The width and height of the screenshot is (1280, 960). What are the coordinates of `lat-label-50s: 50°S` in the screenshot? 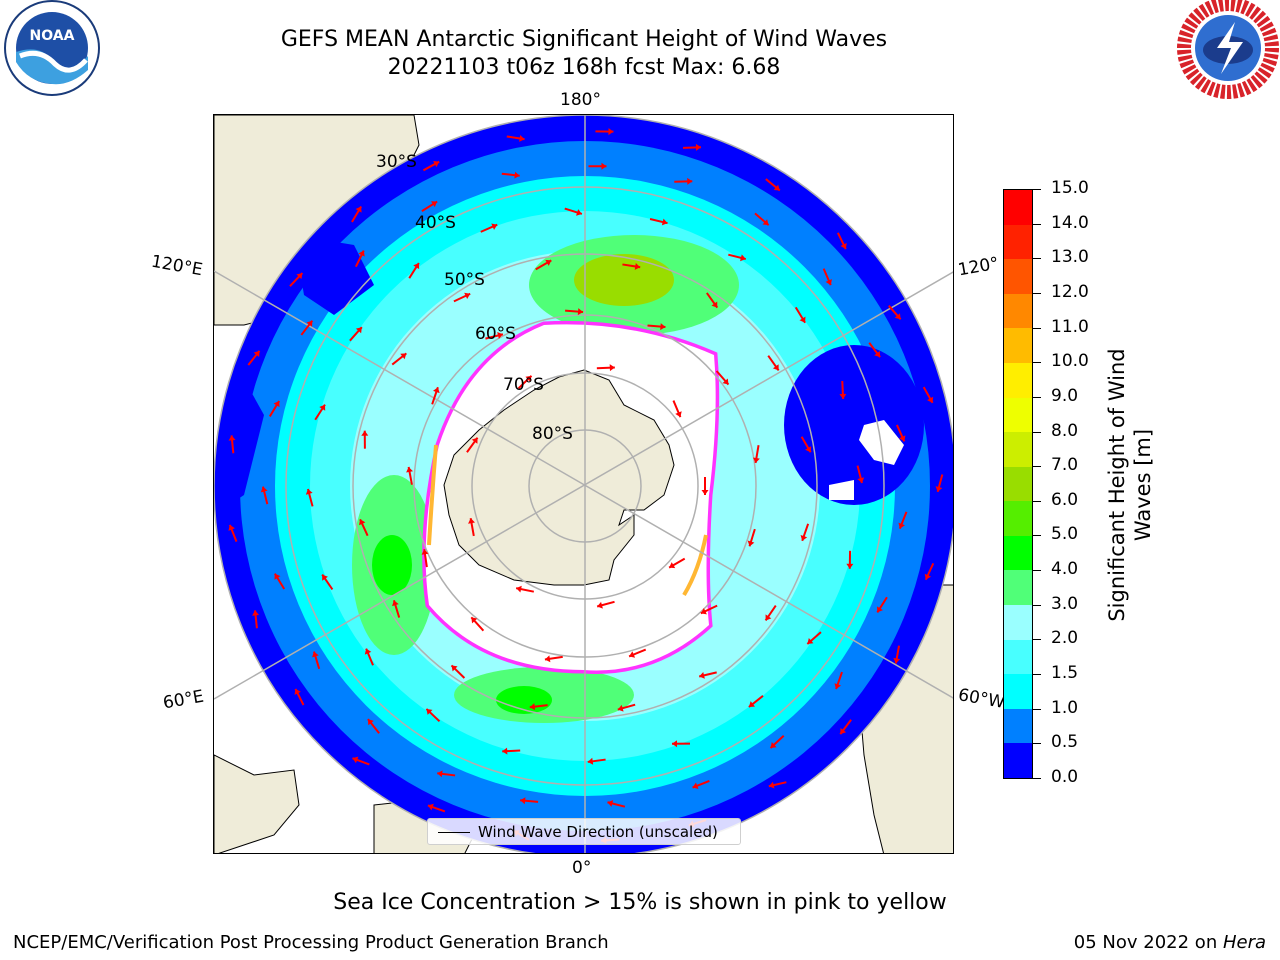 It's located at (464, 280).